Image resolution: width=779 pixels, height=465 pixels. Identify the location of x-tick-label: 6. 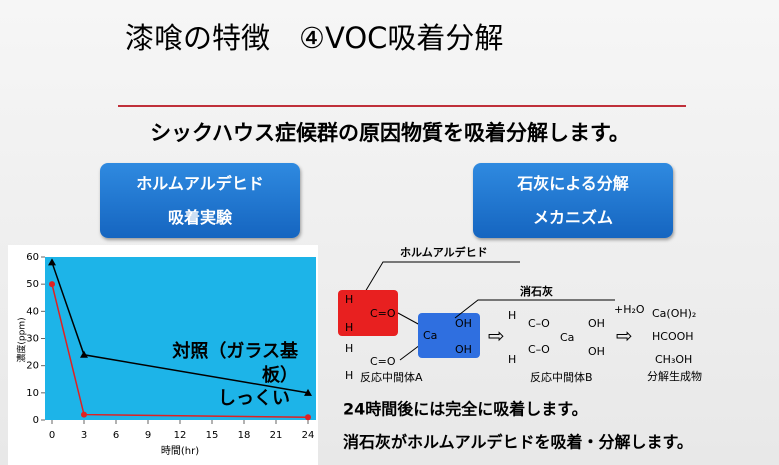
(116, 435).